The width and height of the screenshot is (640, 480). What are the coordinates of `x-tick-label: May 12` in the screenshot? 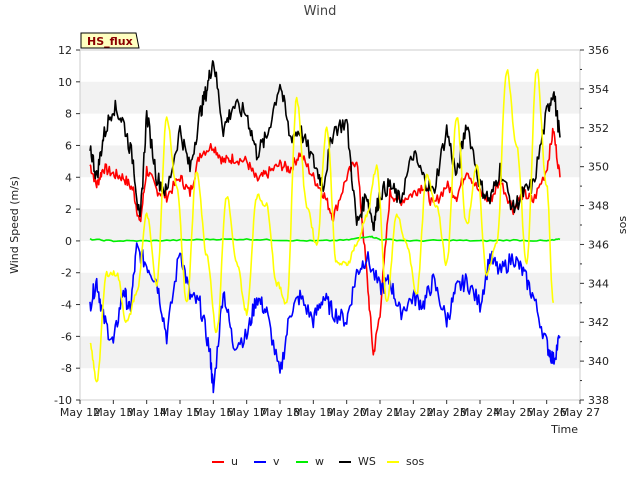 It's located at (80, 412).